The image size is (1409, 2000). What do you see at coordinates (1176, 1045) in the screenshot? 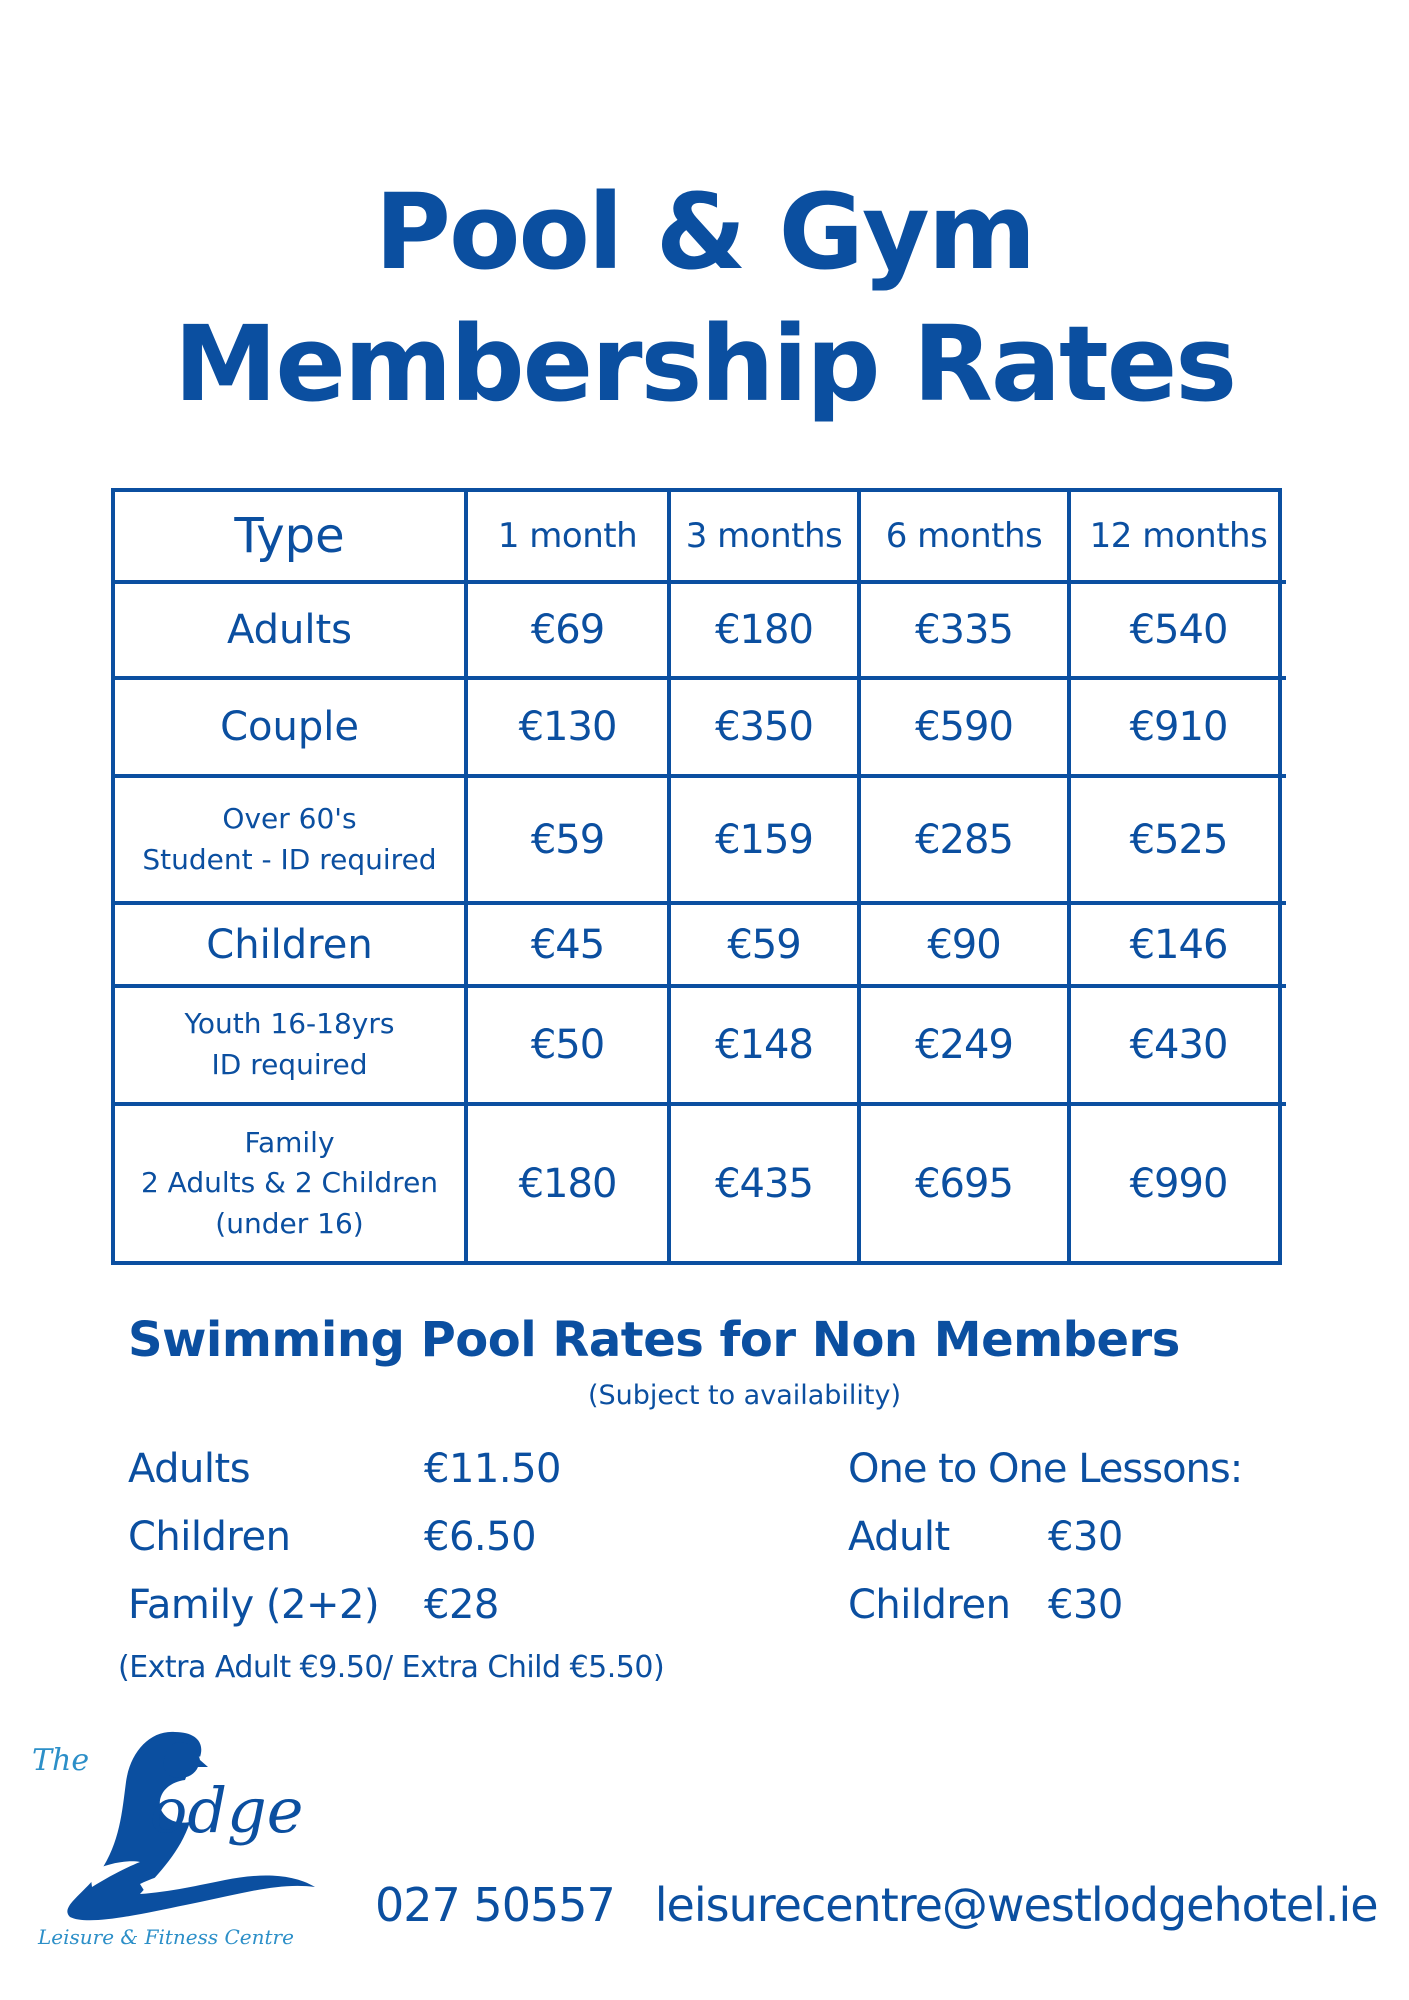
I see `price-cell: €430` at bounding box center [1176, 1045].